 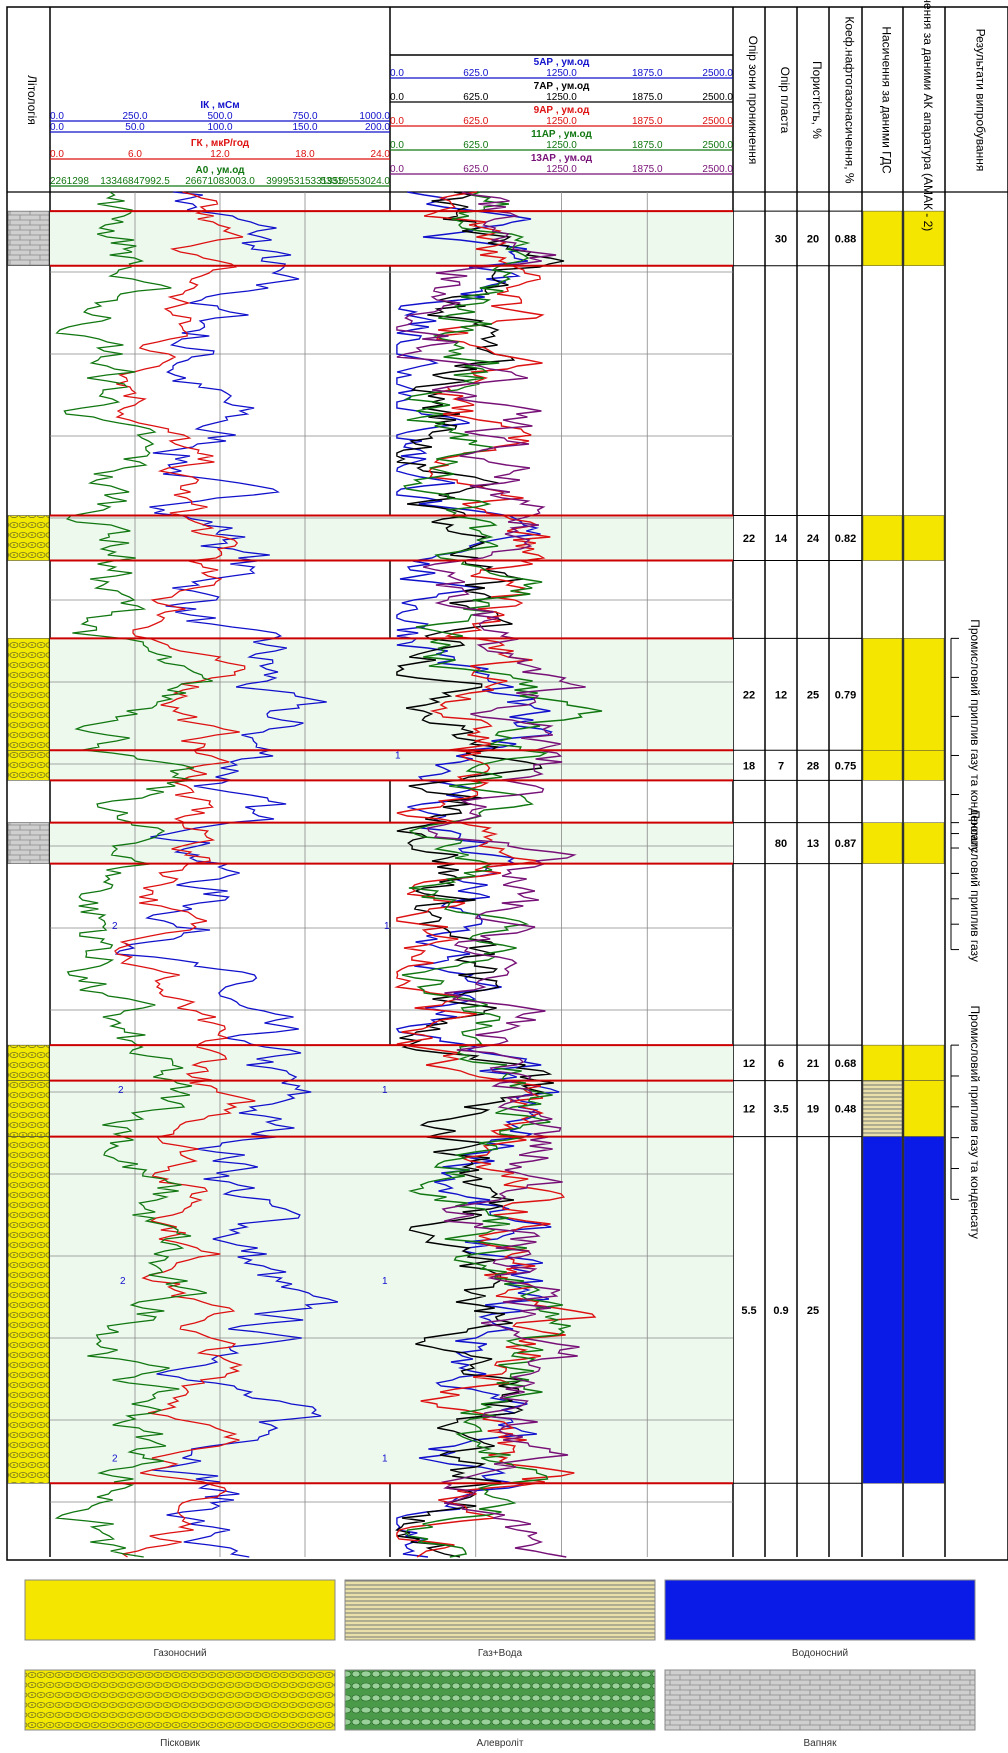 What do you see at coordinates (355, 181) in the screenshot?
I see `scale-tick: 53319553024.0` at bounding box center [355, 181].